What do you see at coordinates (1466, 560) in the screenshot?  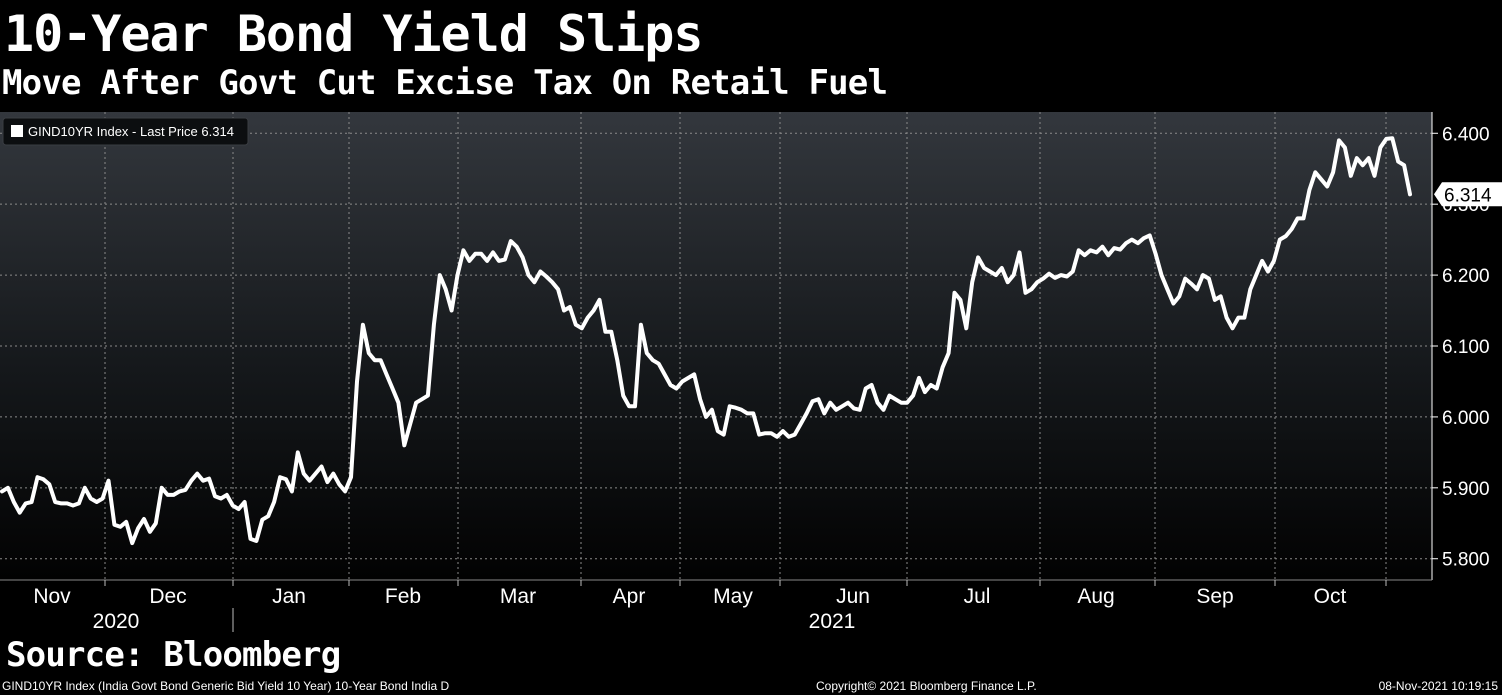 I see `y-tick-label: 5.800` at bounding box center [1466, 560].